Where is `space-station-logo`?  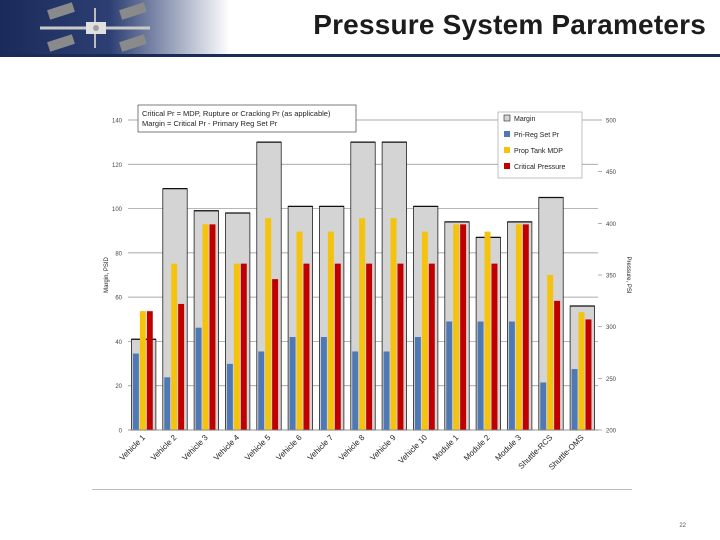
space-station-logo is located at coordinates (95, 27).